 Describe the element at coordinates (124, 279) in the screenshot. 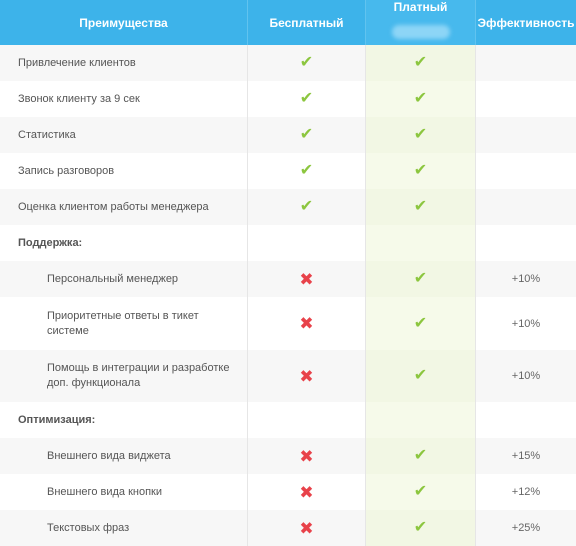

I see `feature-label: Персональный менеджер` at that location.